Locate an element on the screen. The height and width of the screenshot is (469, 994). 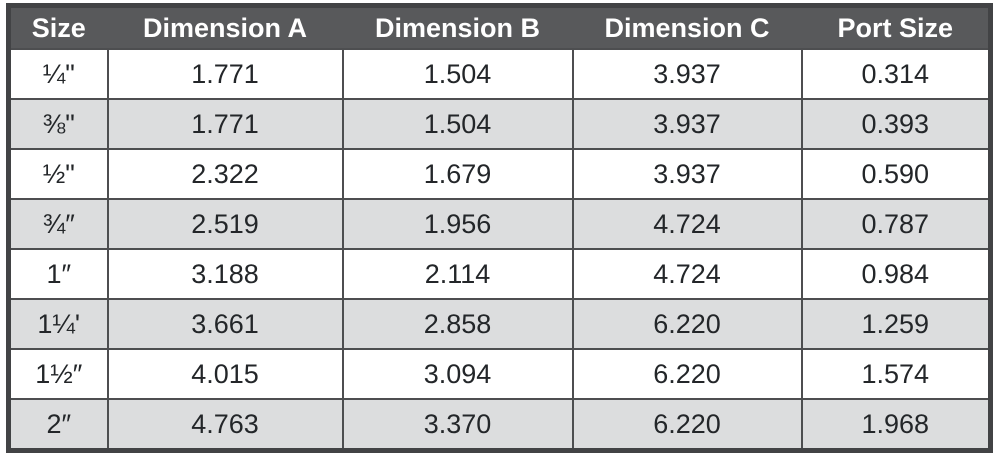
dimension-b-cell: 1.956 is located at coordinates (457, 224).